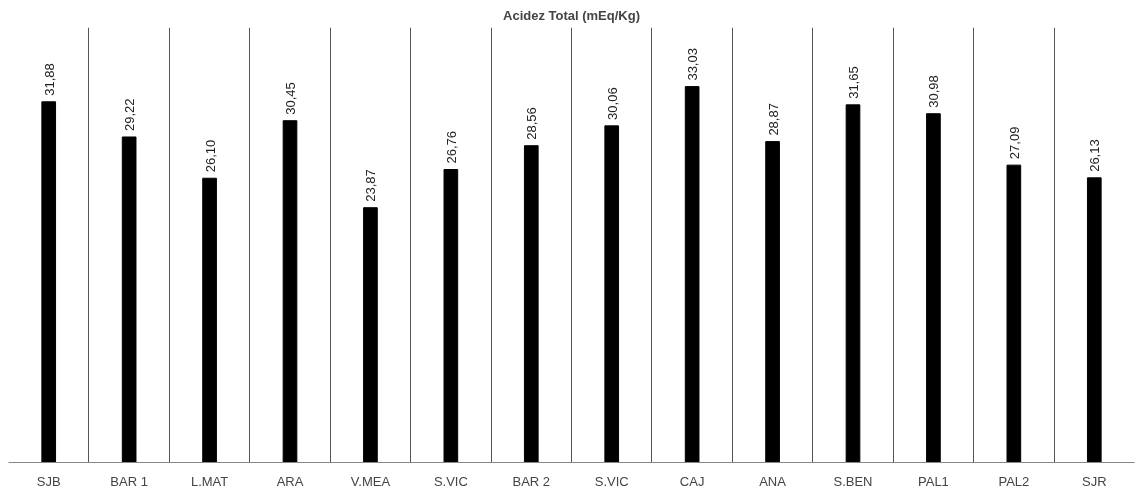 Image resolution: width=1142 pixels, height=491 pixels. I want to click on data-label: 26,13, so click(1095, 155).